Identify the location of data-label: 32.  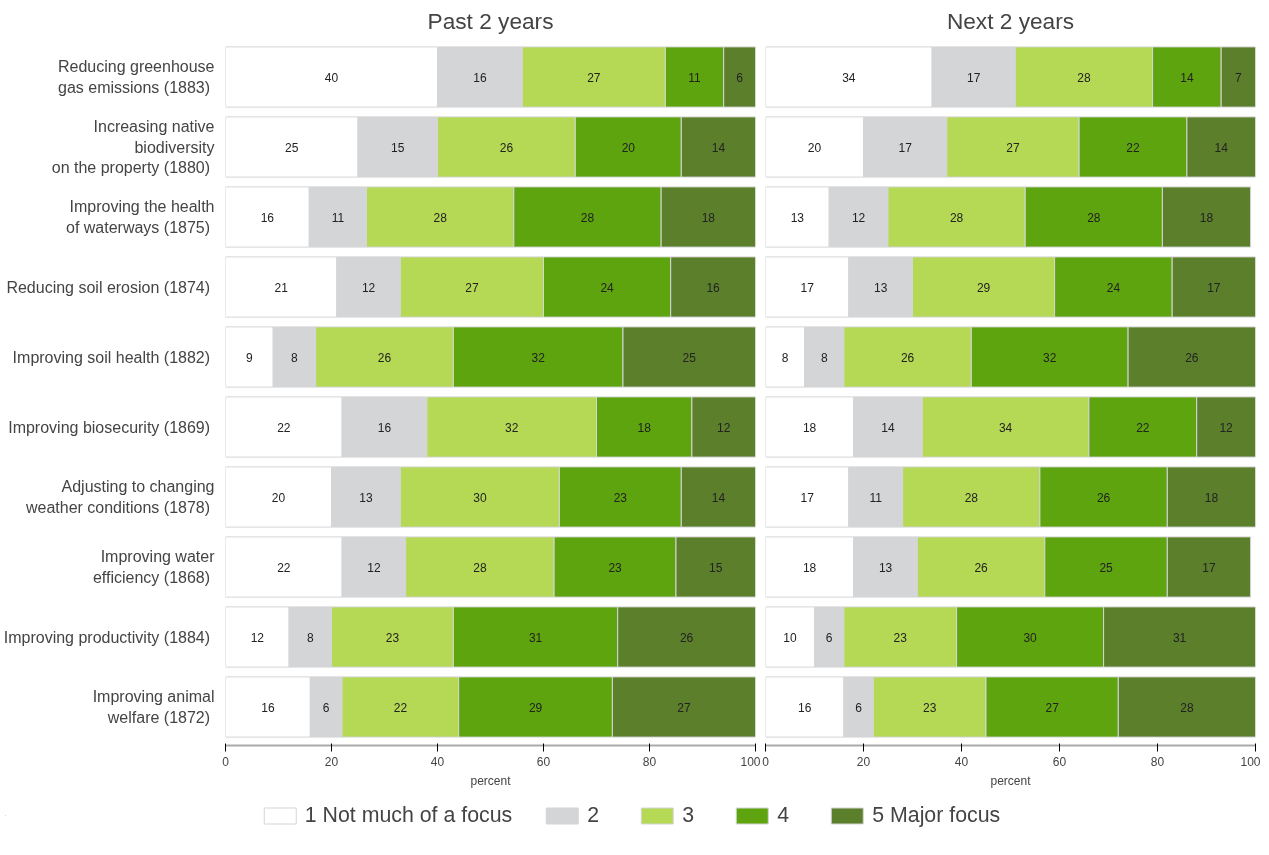
(1050, 357).